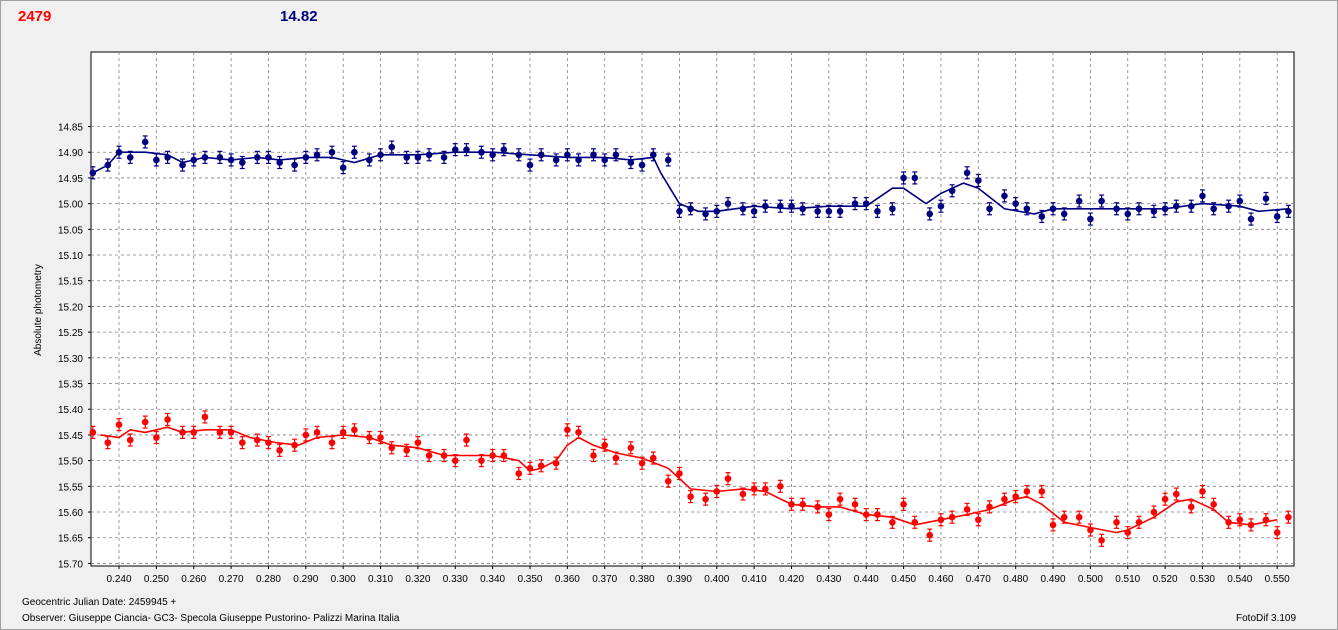 The image size is (1338, 630). Describe the element at coordinates (70, 539) in the screenshot. I see `y-tick-label: 15.65` at that location.